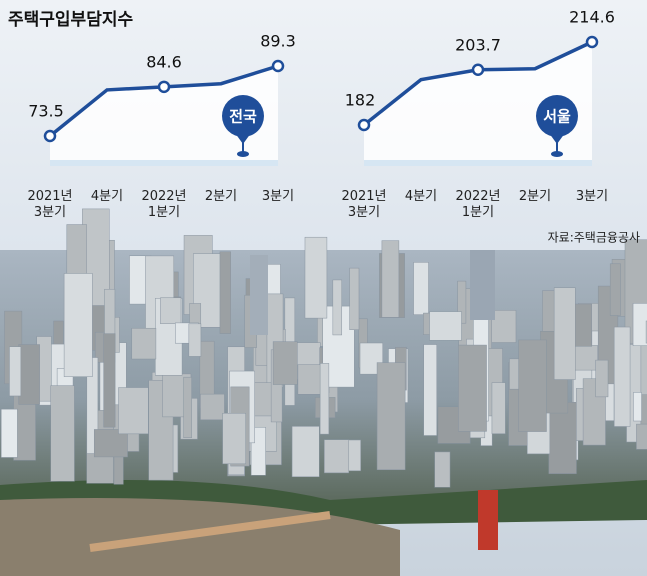  What do you see at coordinates (478, 44) in the screenshot?
I see `value-label: 203.7` at bounding box center [478, 44].